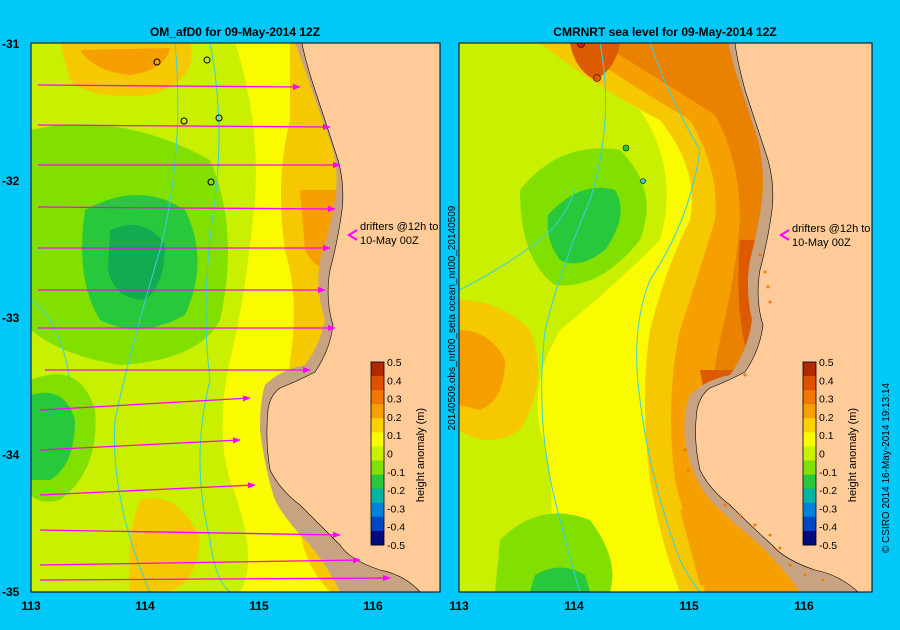 The width and height of the screenshot is (900, 630). What do you see at coordinates (828, 528) in the screenshot?
I see `right-colorbar-tick-label: -0.4` at bounding box center [828, 528].